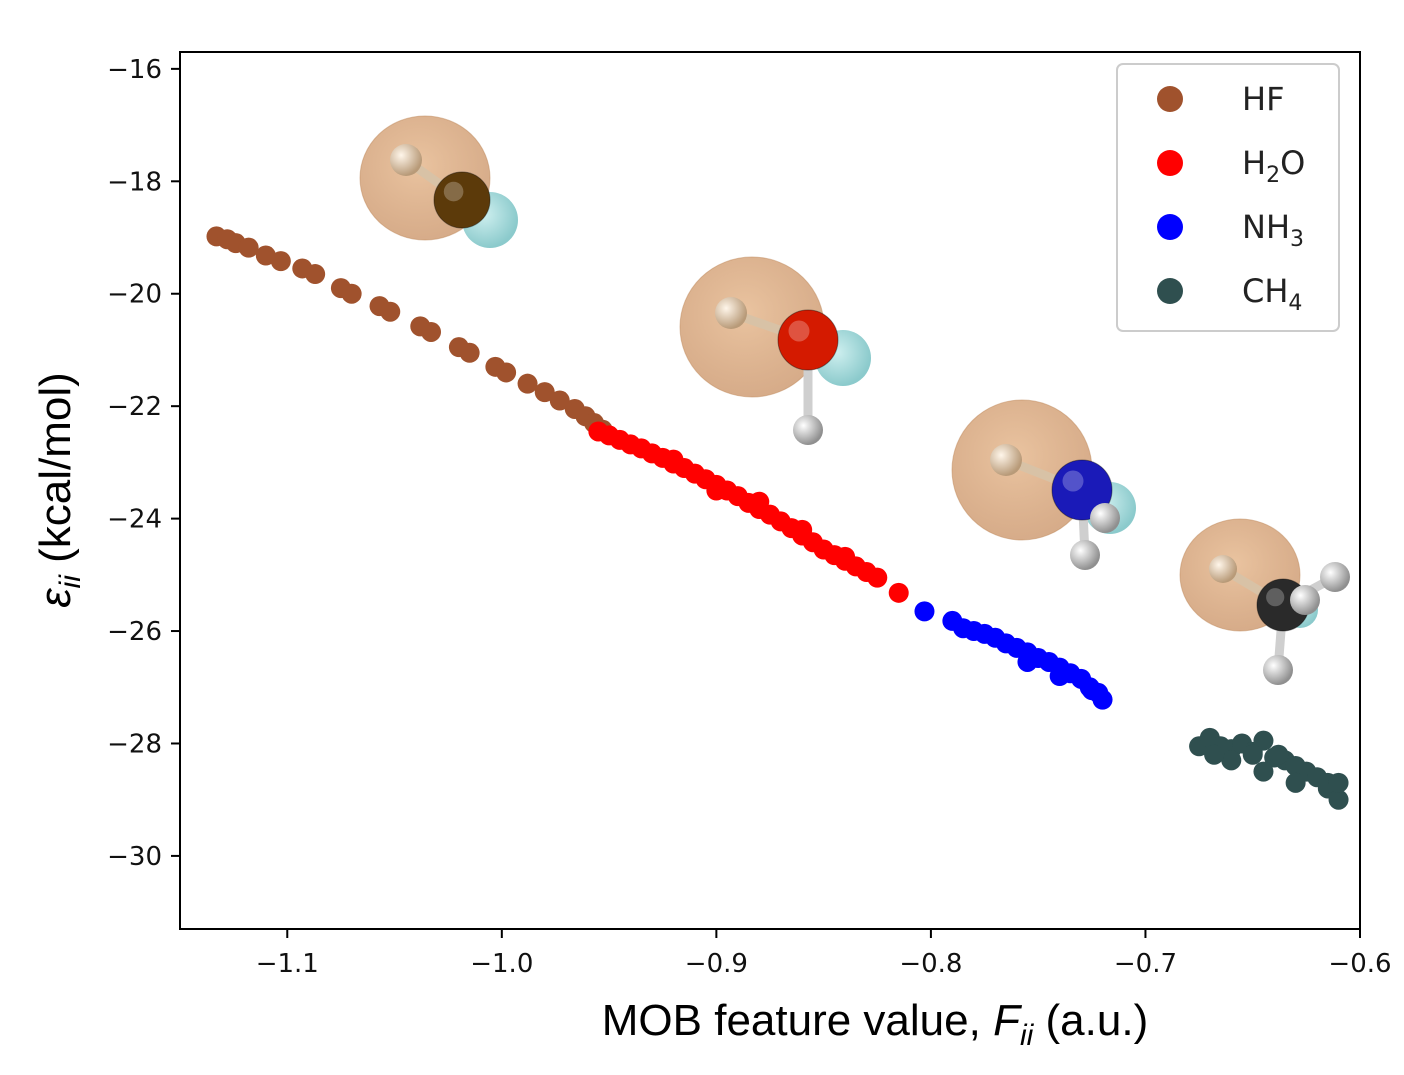  What do you see at coordinates (716, 964) in the screenshot?
I see `x-tick-label: −0.9` at bounding box center [716, 964].